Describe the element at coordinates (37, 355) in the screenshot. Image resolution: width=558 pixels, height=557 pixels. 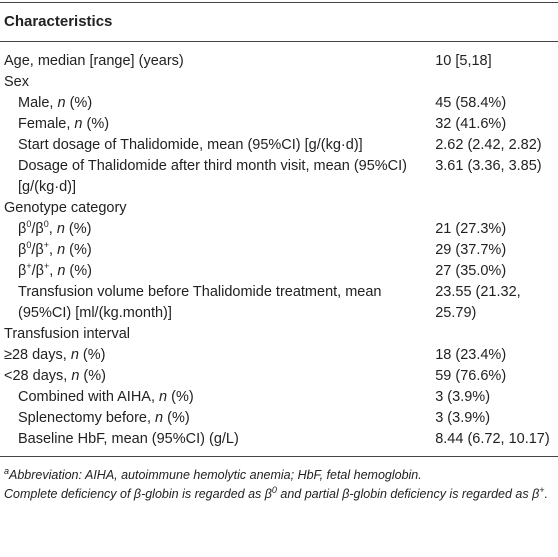
I see `label-text: ≥28 days,` at that location.